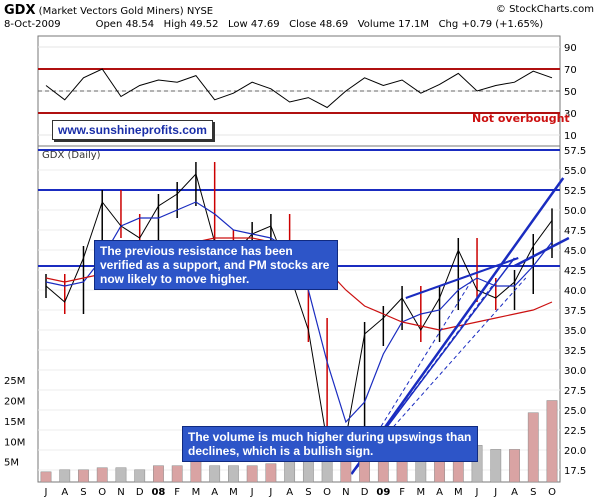  What do you see at coordinates (32, 24) in the screenshot?
I see `quote-date: 8-Oct-2009` at bounding box center [32, 24].